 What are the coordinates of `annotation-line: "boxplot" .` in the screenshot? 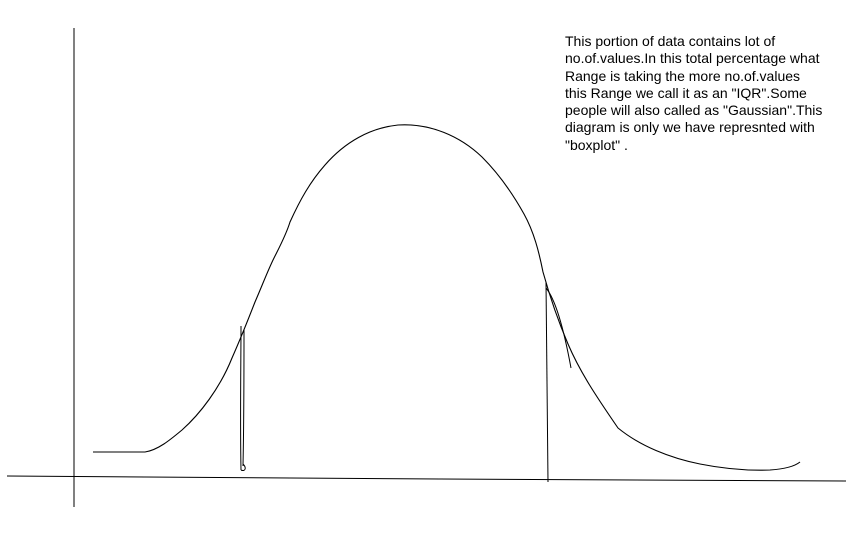 It's located at (596, 144).